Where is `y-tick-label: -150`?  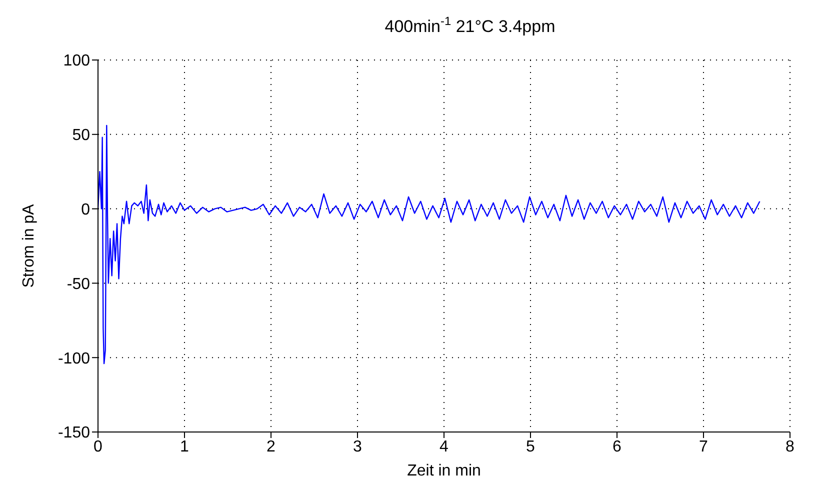
y-tick-label: -150 is located at coordinates (74, 433).